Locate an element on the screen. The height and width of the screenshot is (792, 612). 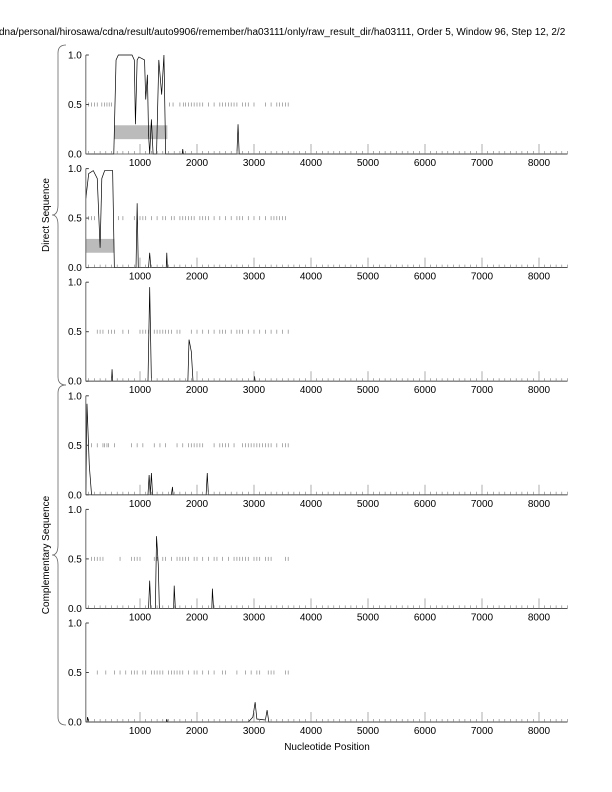
group-label-complementary: Complementary Sequence is located at coordinates (46, 554).